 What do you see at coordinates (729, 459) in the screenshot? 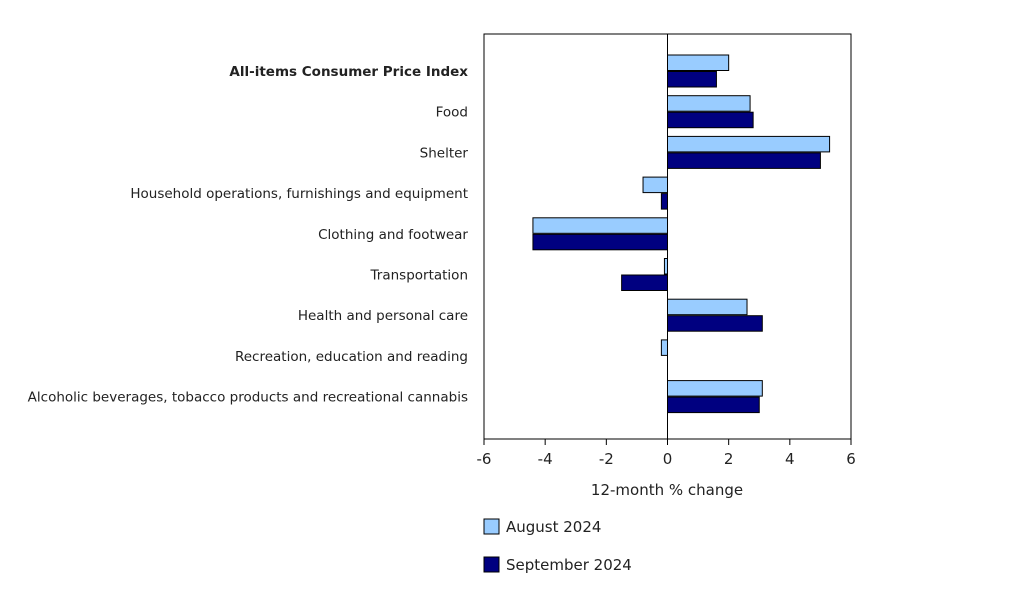
I see `x-tick-label: 2` at bounding box center [729, 459].